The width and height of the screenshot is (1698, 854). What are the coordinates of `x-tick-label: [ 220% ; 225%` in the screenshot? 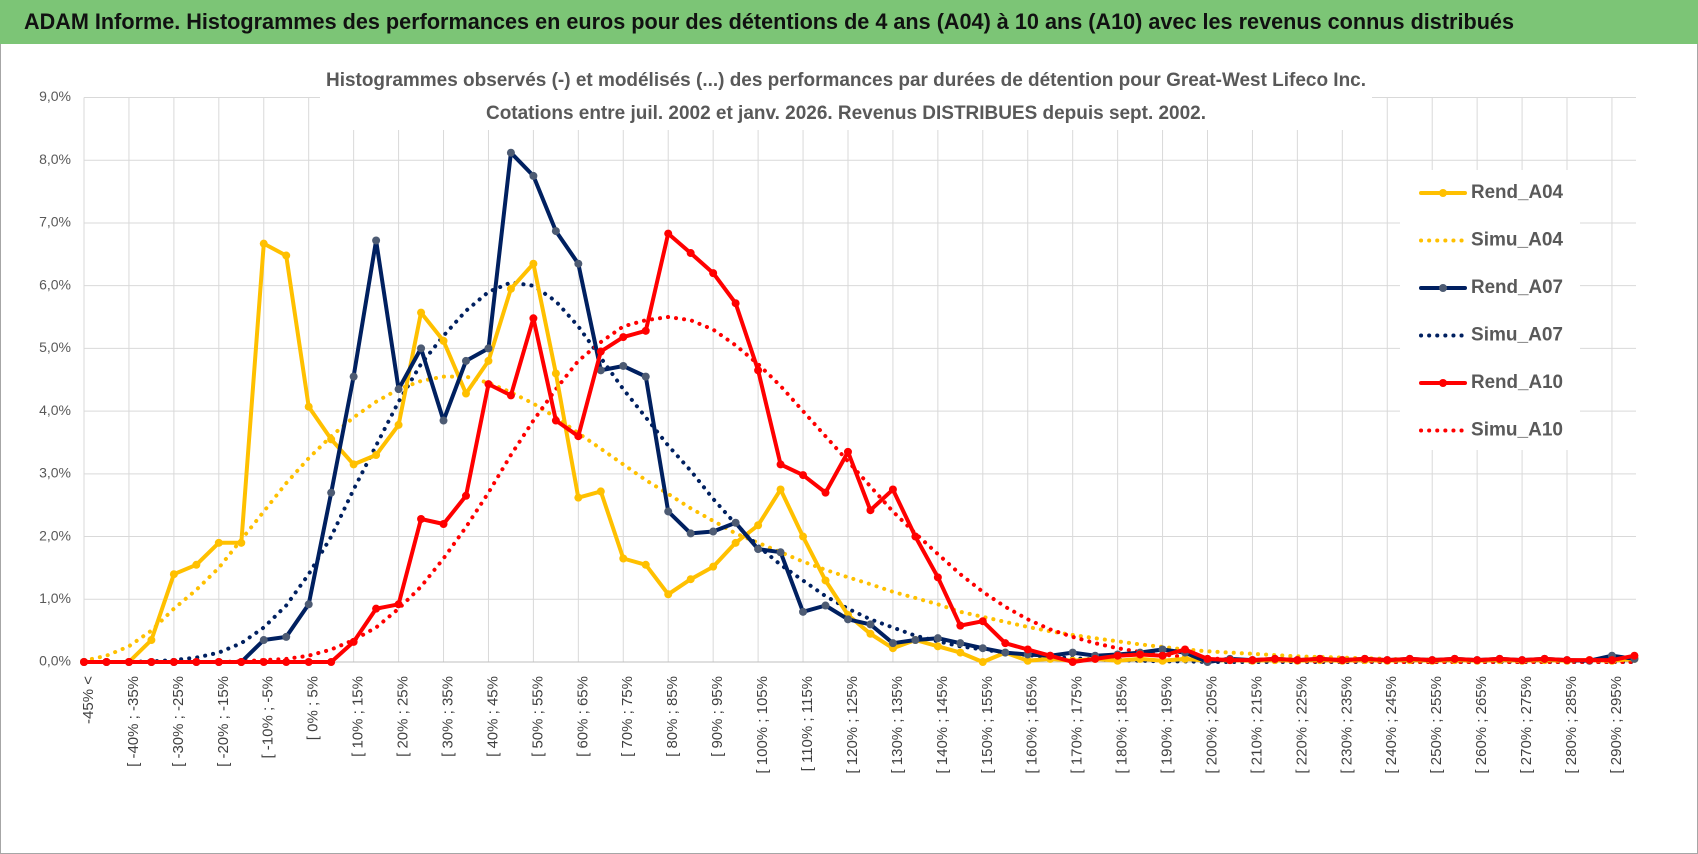 It's located at (1301, 725).